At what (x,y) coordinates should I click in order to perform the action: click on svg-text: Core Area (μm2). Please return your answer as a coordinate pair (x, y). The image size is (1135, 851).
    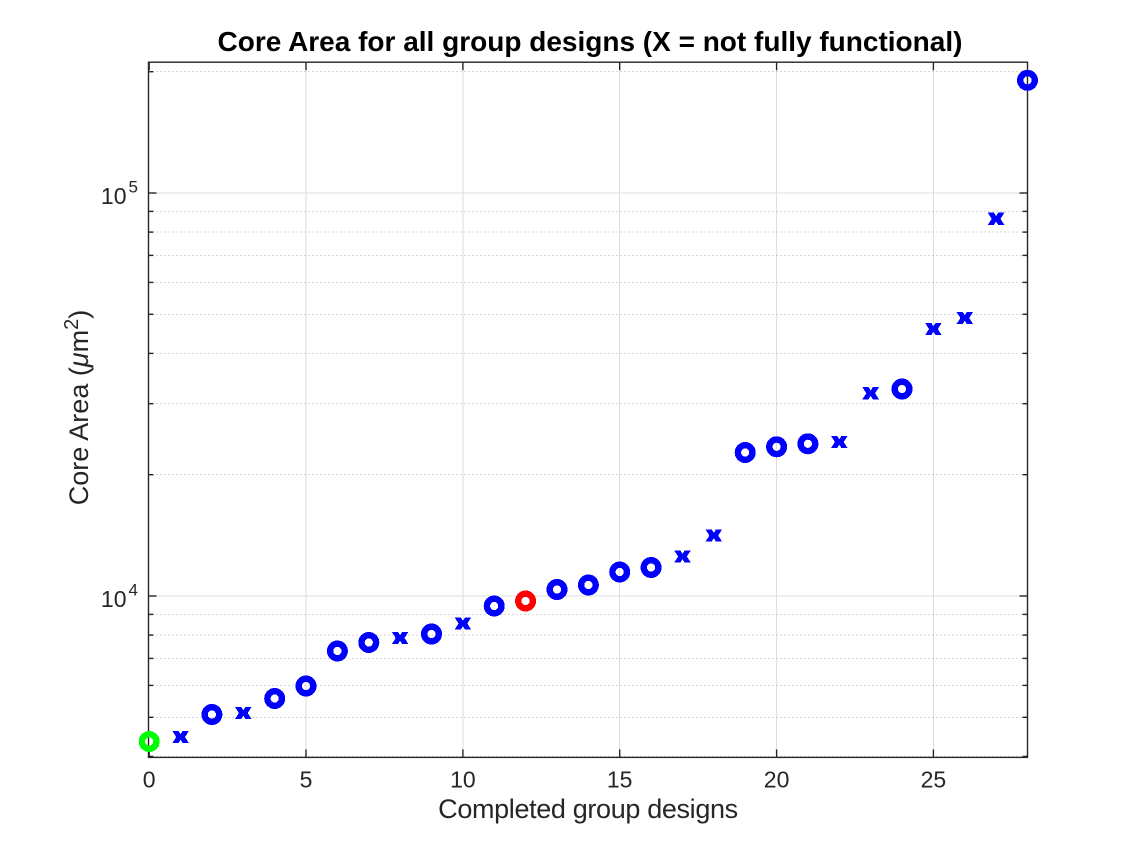
    Looking at the image, I should click on (77, 407).